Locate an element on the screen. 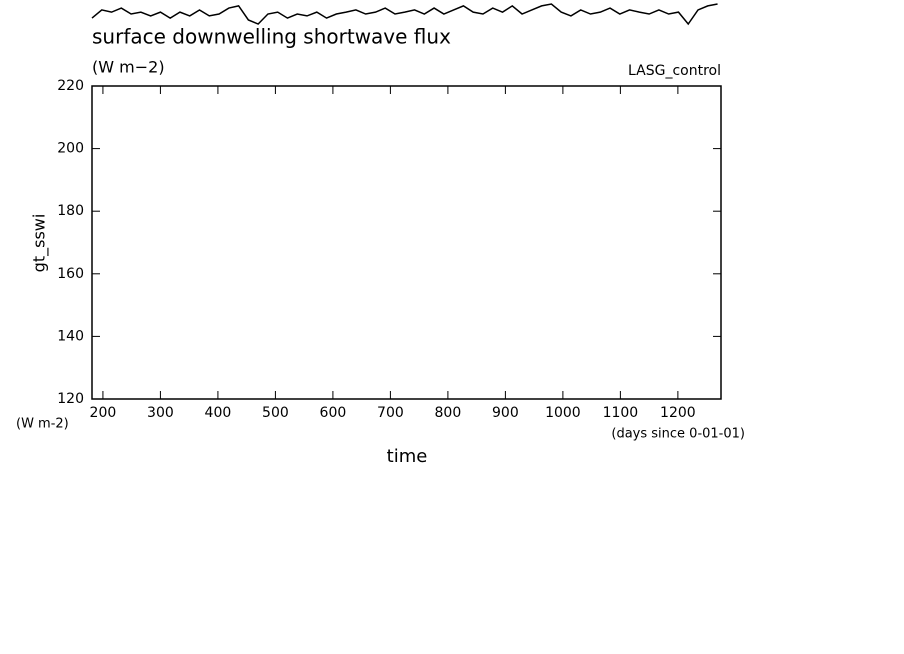 The image size is (904, 654). y-tick-label: 200 is located at coordinates (70, 149).